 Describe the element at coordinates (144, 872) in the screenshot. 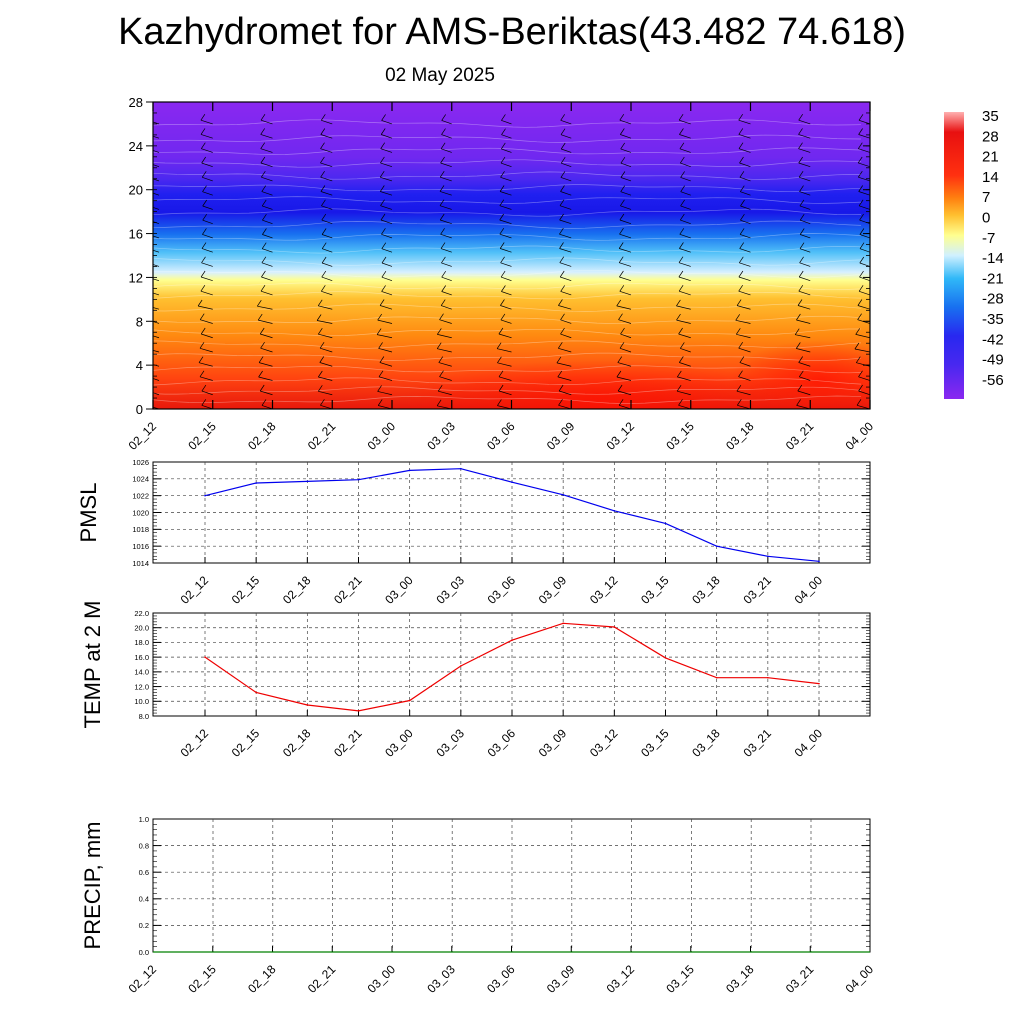

I see `ytick-label: 0.6` at that location.